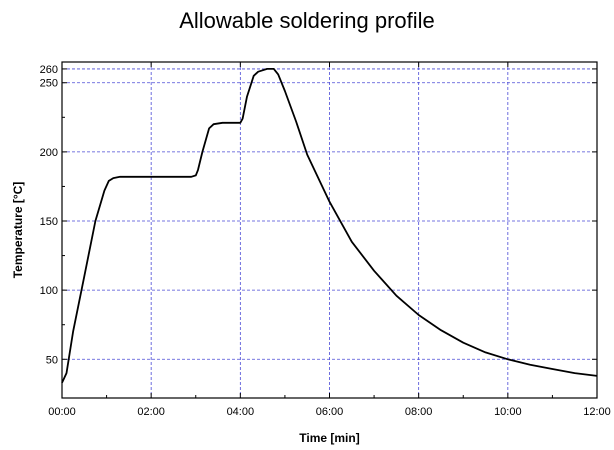  What do you see at coordinates (49, 70) in the screenshot?
I see `y-tick-label: 260` at bounding box center [49, 70].